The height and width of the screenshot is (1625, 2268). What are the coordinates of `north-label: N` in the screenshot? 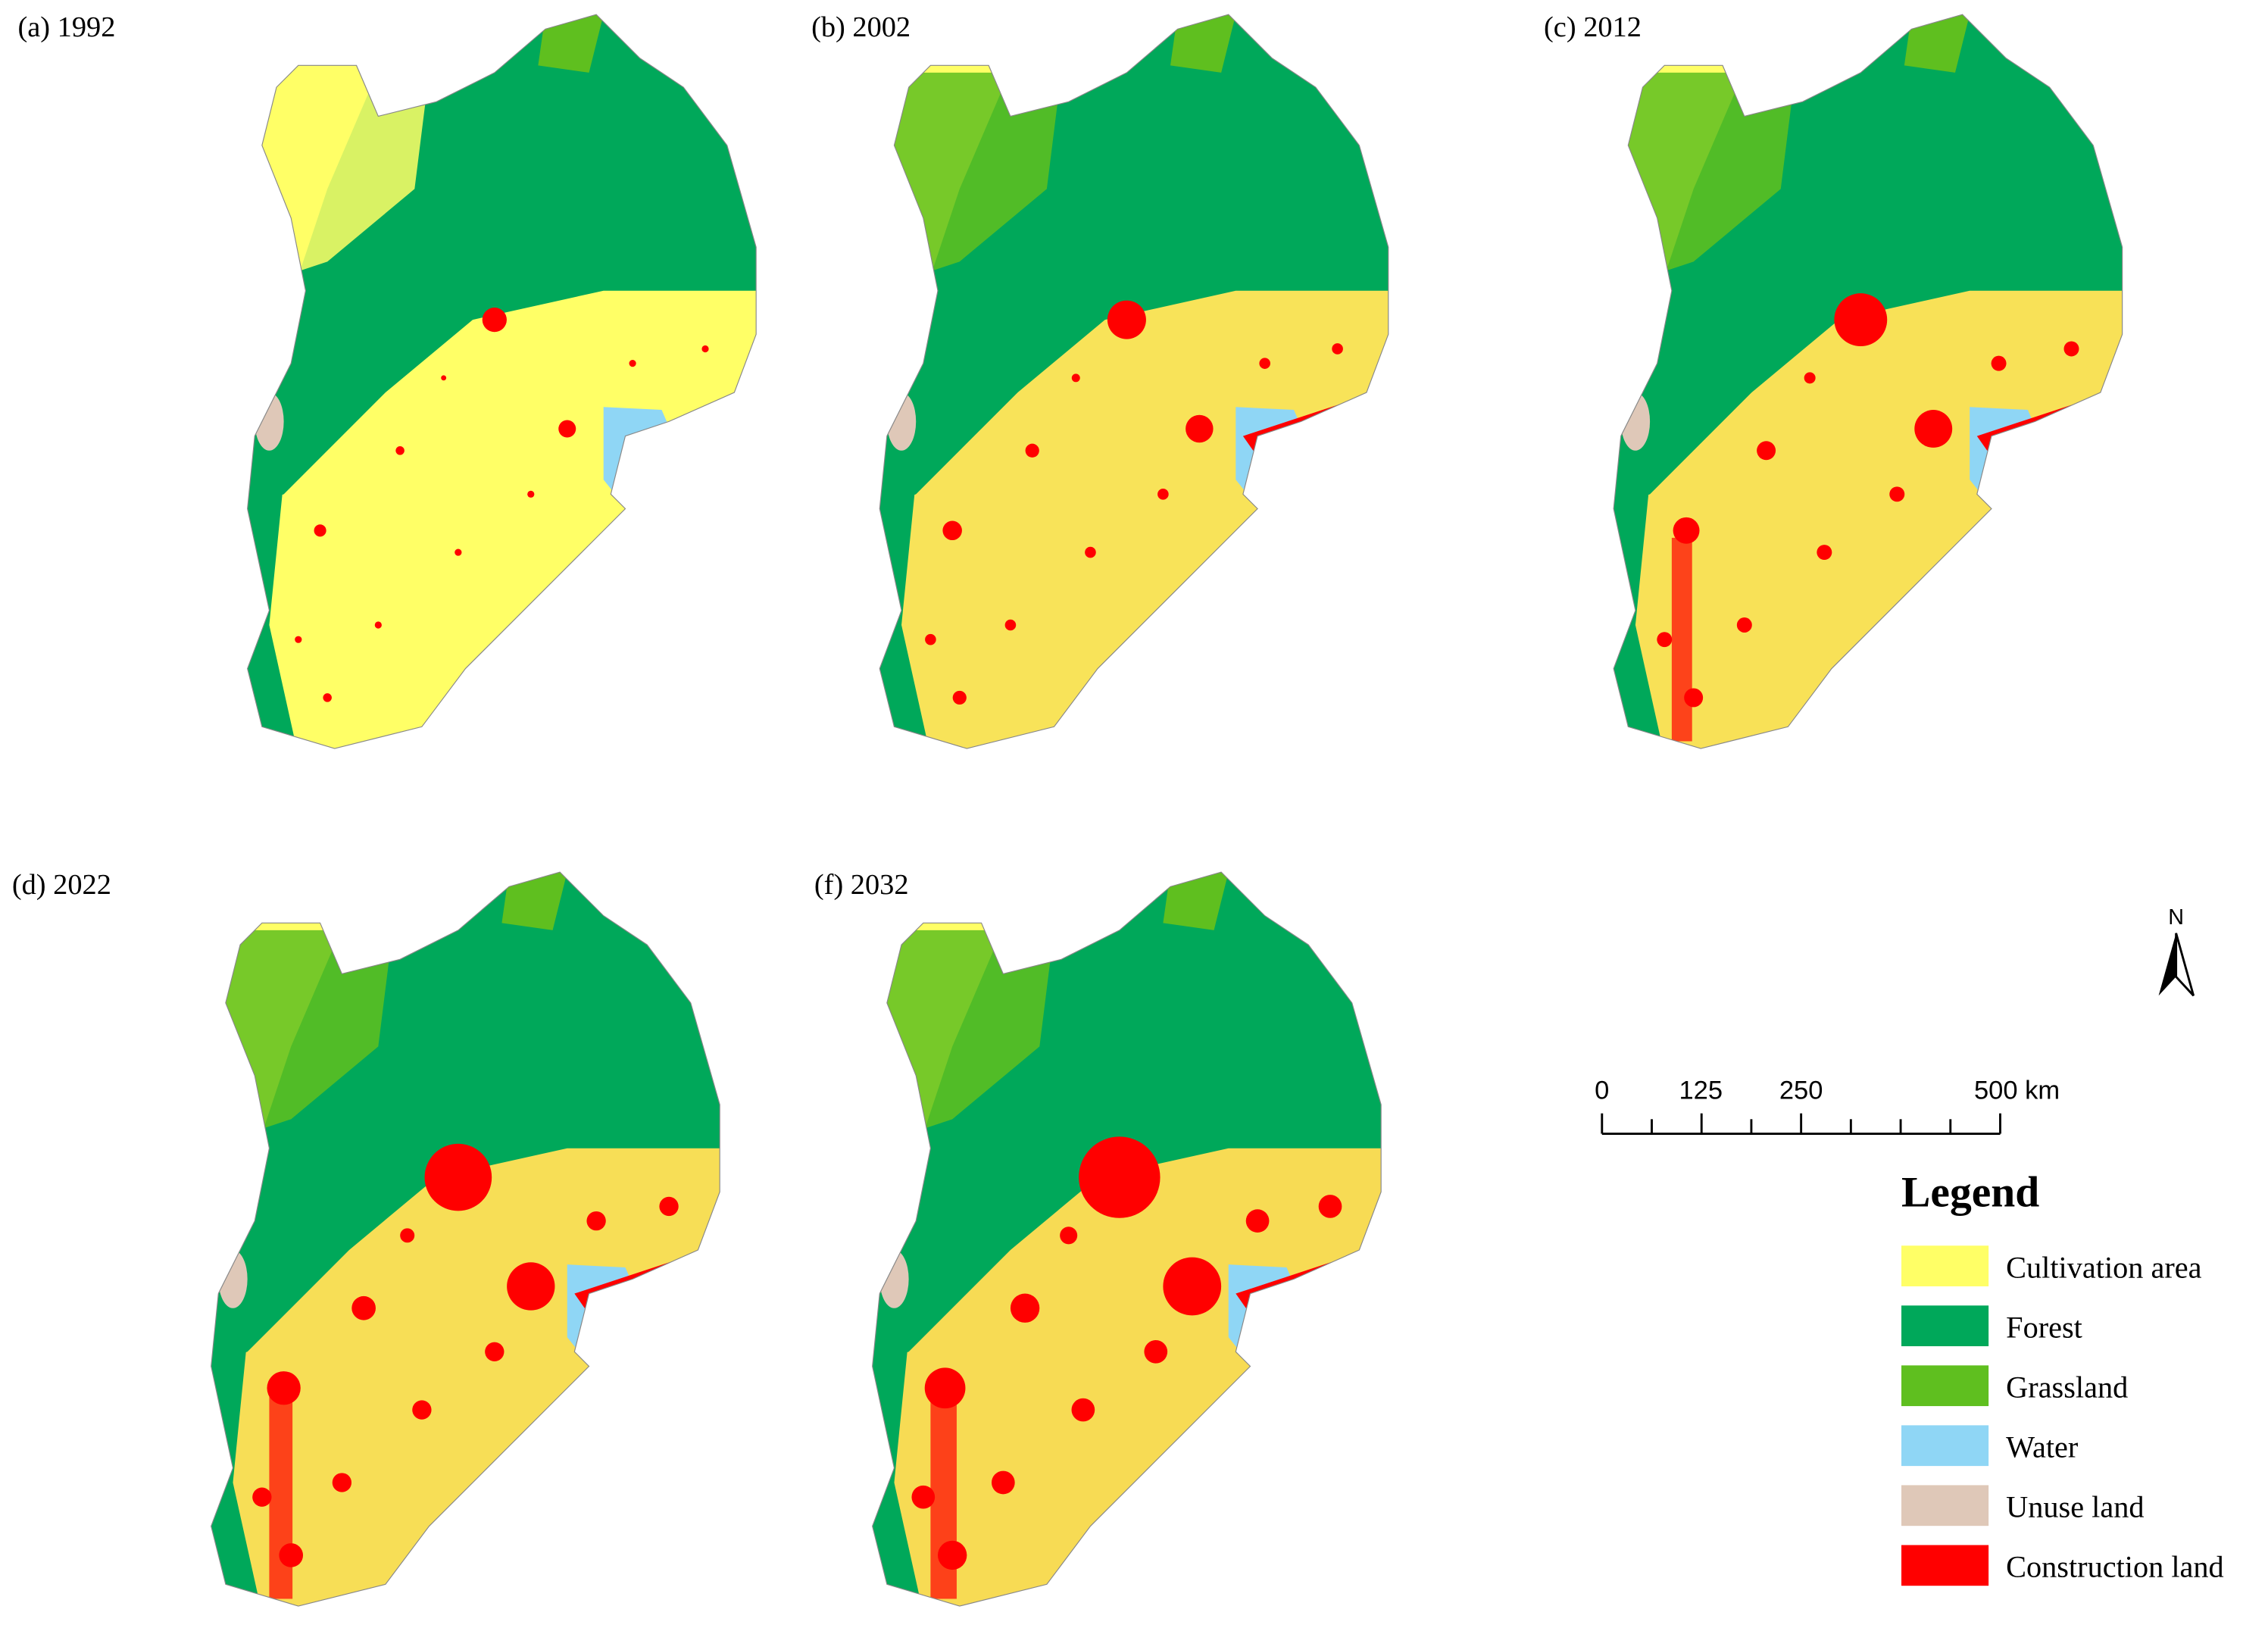 It's located at (2176, 918).